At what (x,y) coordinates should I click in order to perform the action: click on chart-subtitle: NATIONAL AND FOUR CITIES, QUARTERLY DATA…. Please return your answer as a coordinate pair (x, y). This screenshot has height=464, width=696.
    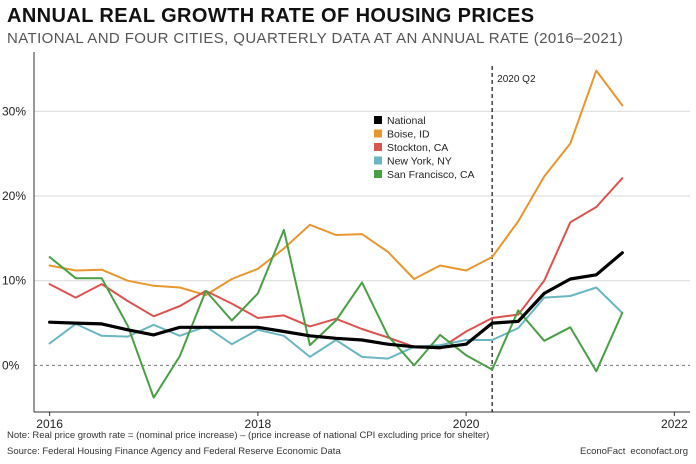
    Looking at the image, I should click on (315, 38).